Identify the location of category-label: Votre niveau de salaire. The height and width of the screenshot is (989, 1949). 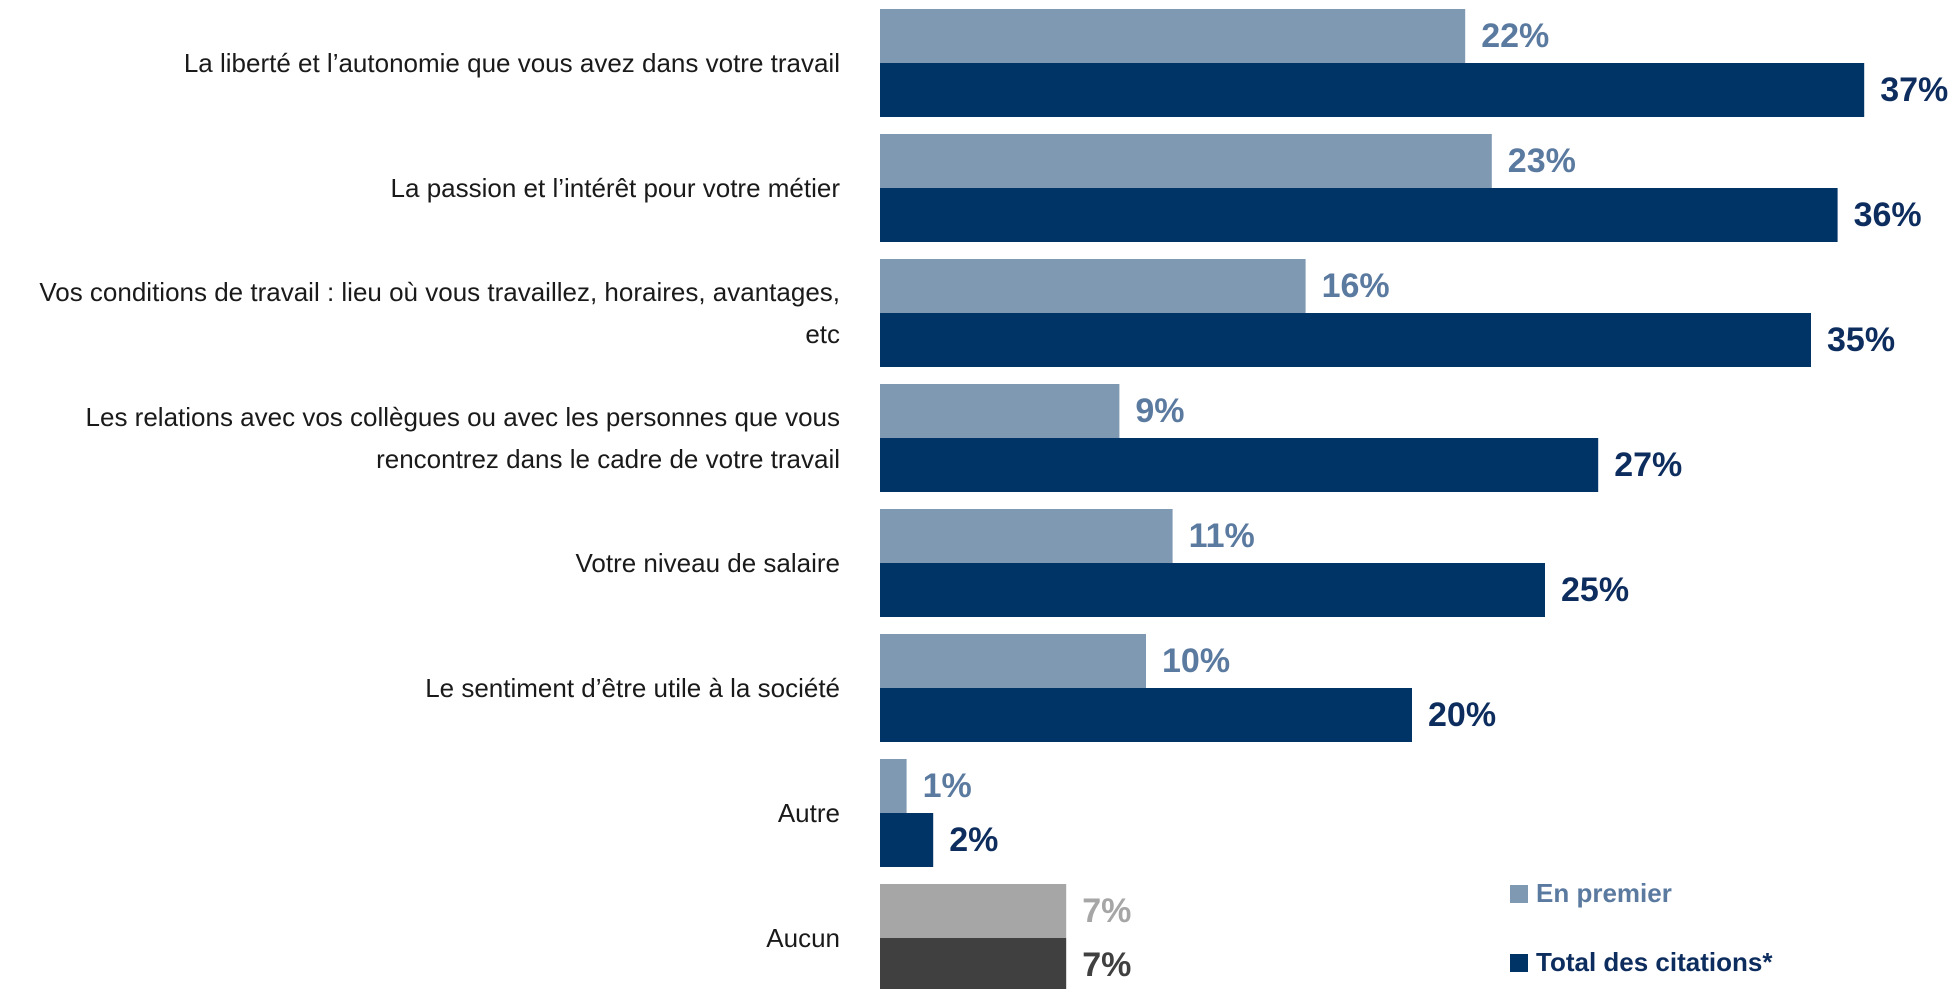
(707, 563).